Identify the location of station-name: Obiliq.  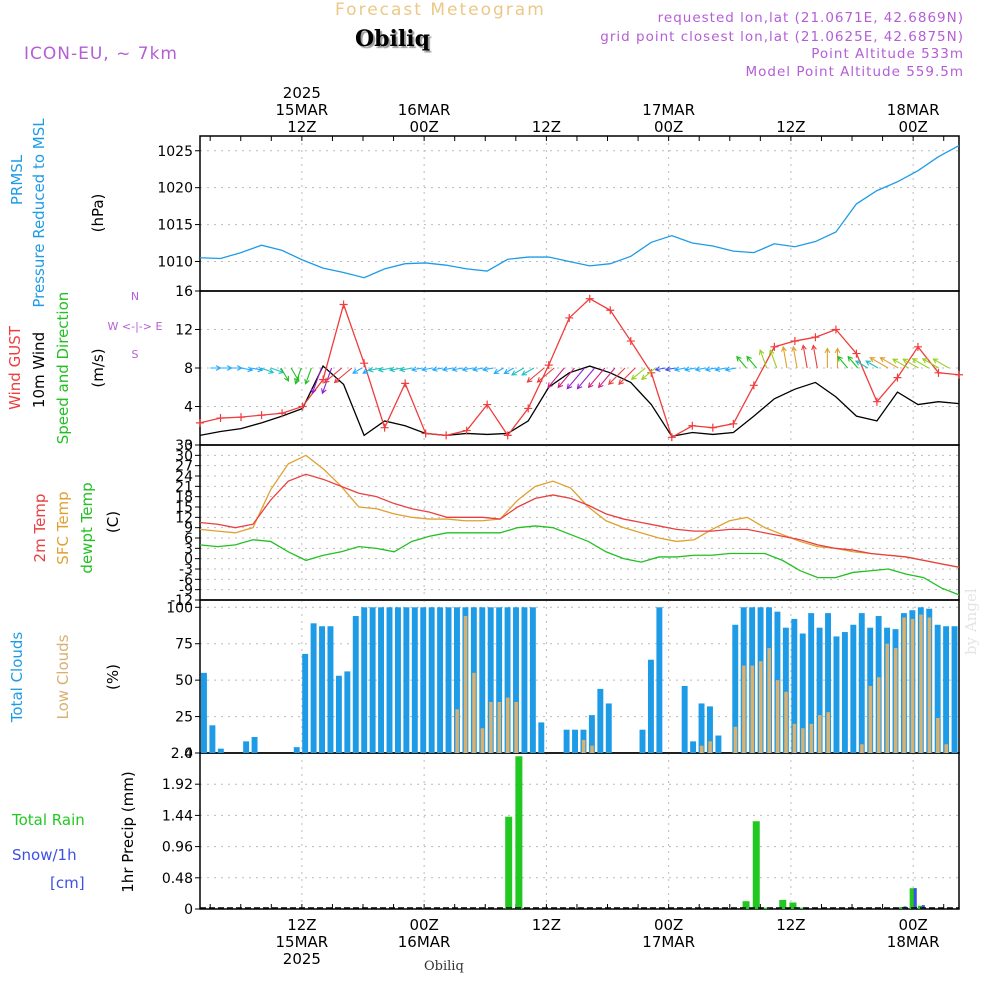
(393, 39).